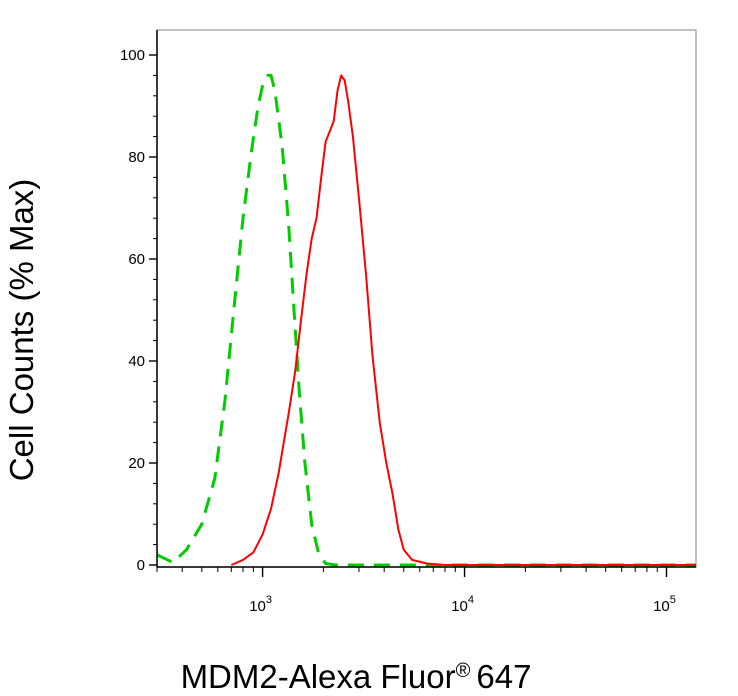  What do you see at coordinates (416, 591) in the screenshot?
I see `x-tick-layer: 10³ 10⁴ 10⁵` at bounding box center [416, 591].